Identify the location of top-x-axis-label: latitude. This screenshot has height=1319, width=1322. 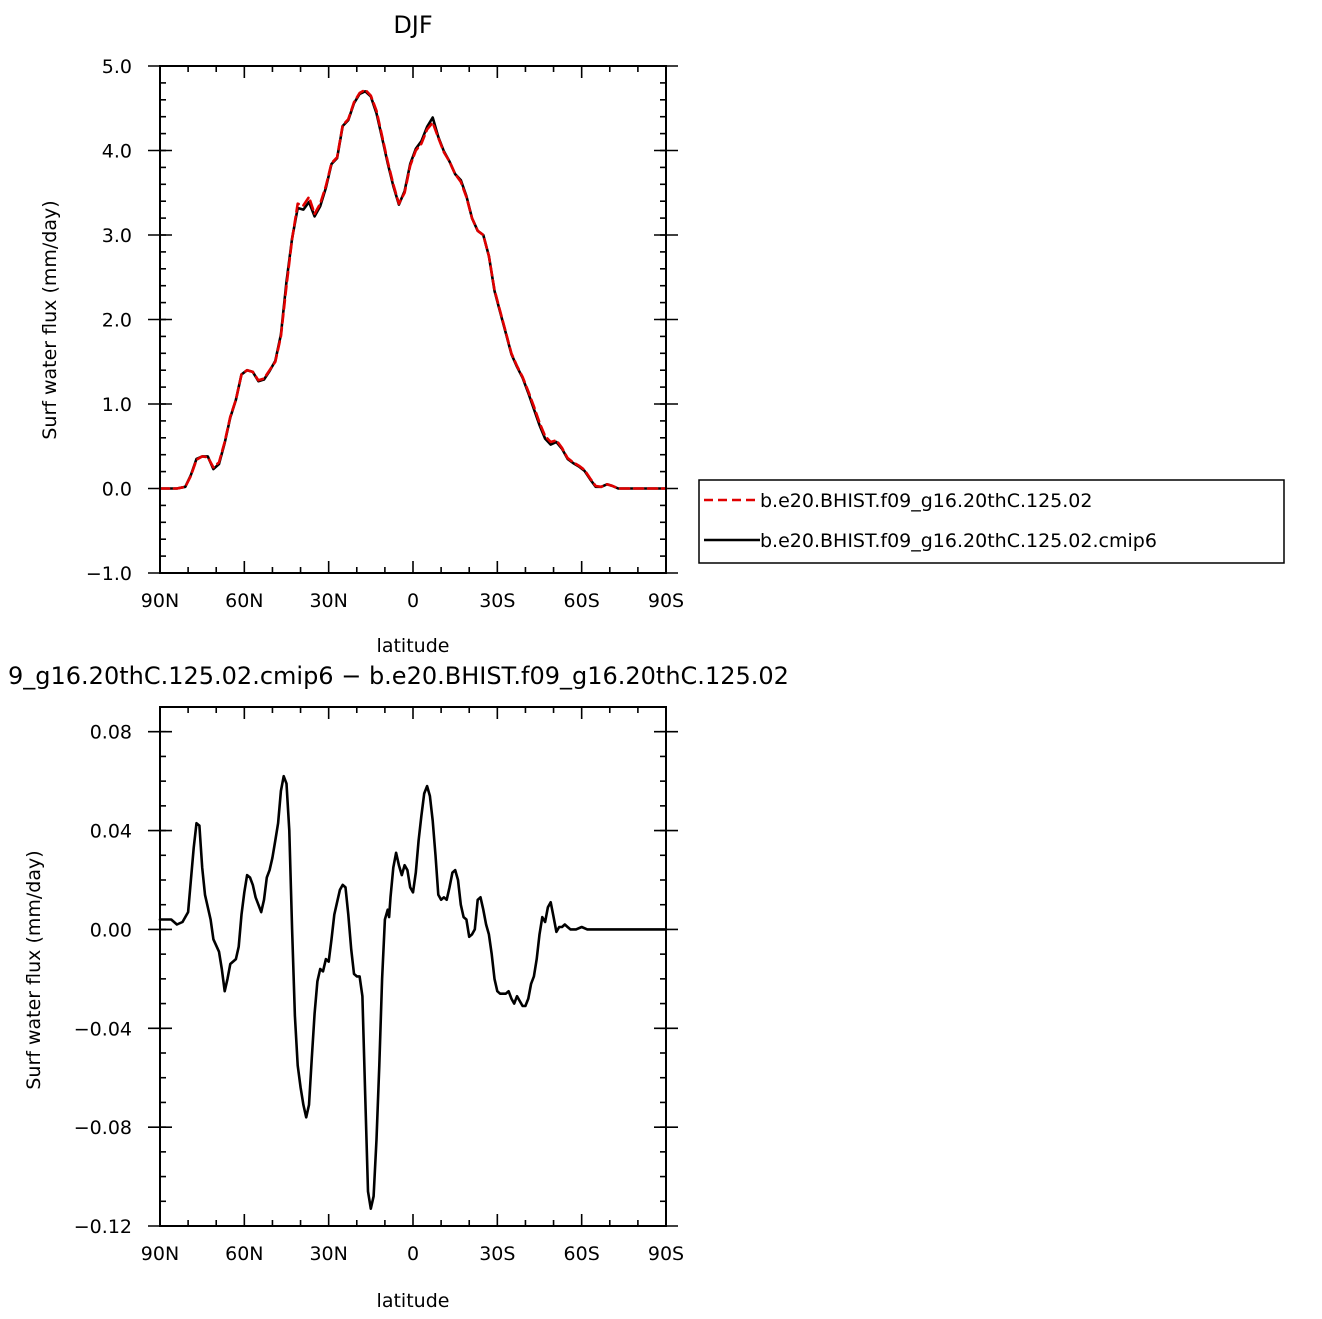
(413, 646).